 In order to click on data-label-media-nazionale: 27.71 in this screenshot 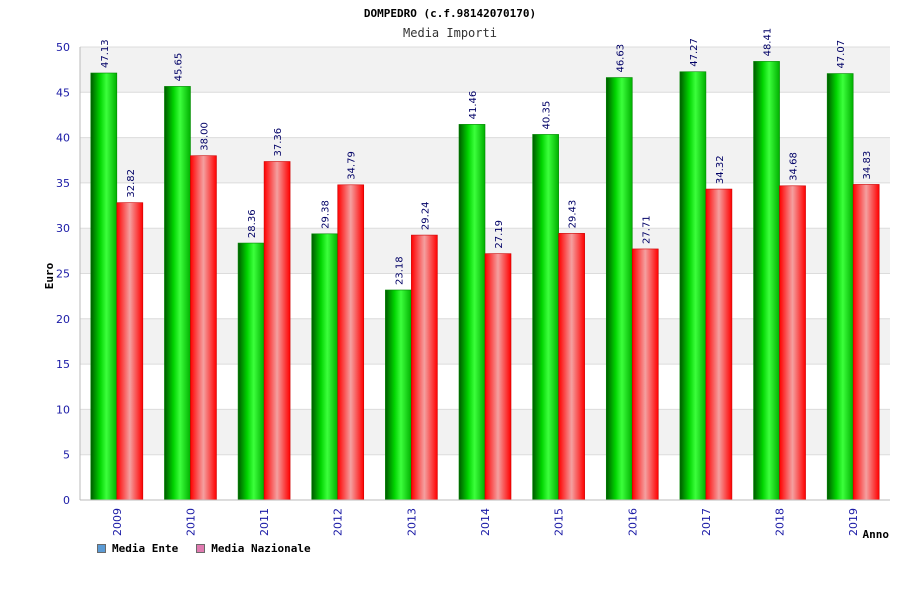, I will do `click(646, 229)`.